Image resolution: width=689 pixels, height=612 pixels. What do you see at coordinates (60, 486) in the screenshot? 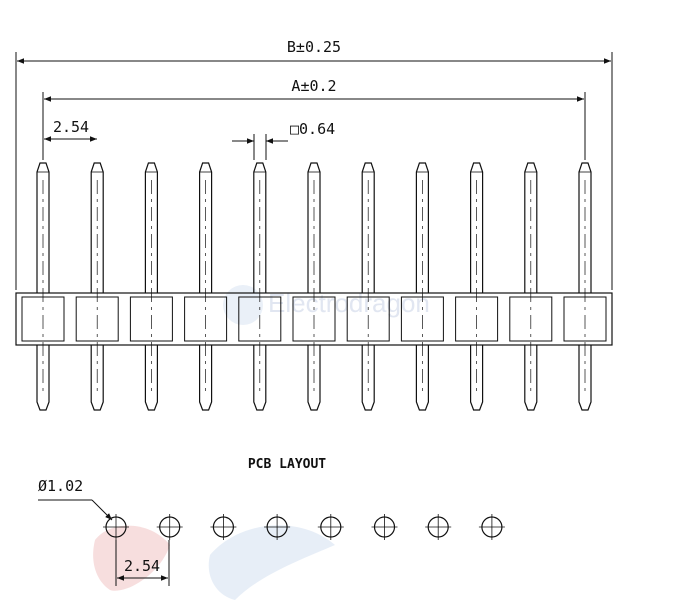
I see `hole-diameter-label: Ø1.02` at bounding box center [60, 486].